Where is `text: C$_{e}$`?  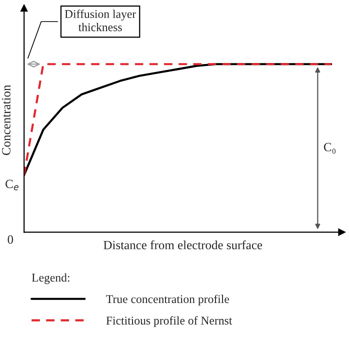
text: C$_{e}$ is located at coordinates (12, 185).